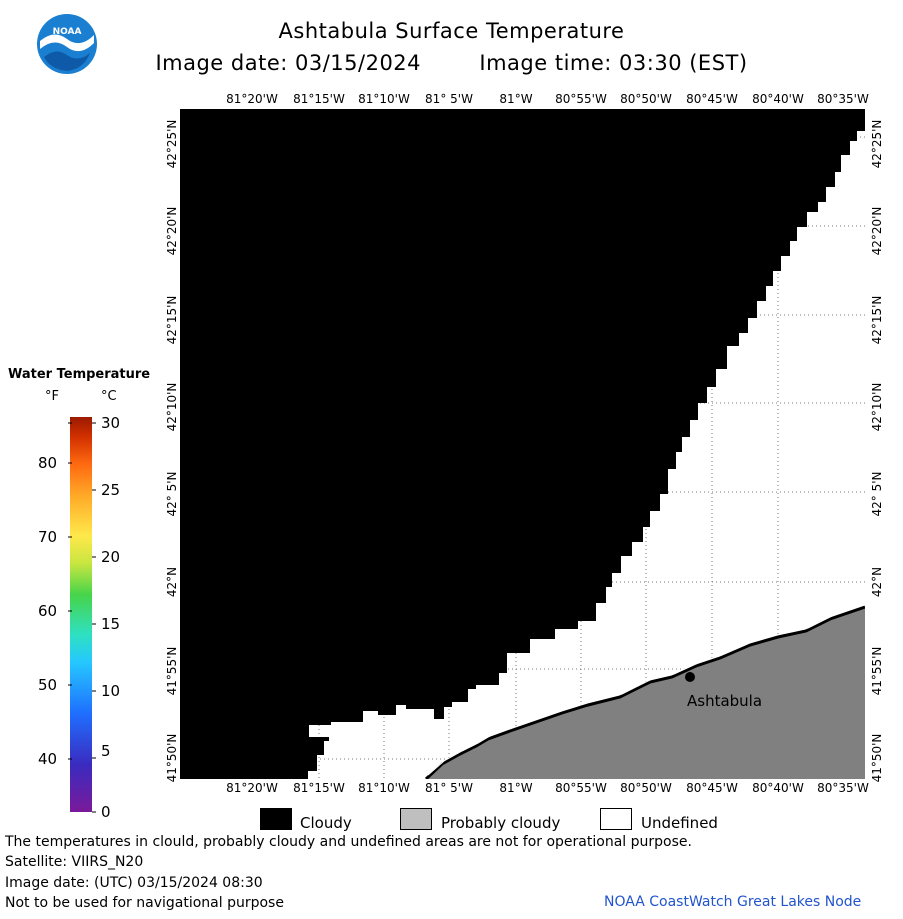  What do you see at coordinates (172, 144) in the screenshot?
I see `lat-label-left: 42°25'N` at bounding box center [172, 144].